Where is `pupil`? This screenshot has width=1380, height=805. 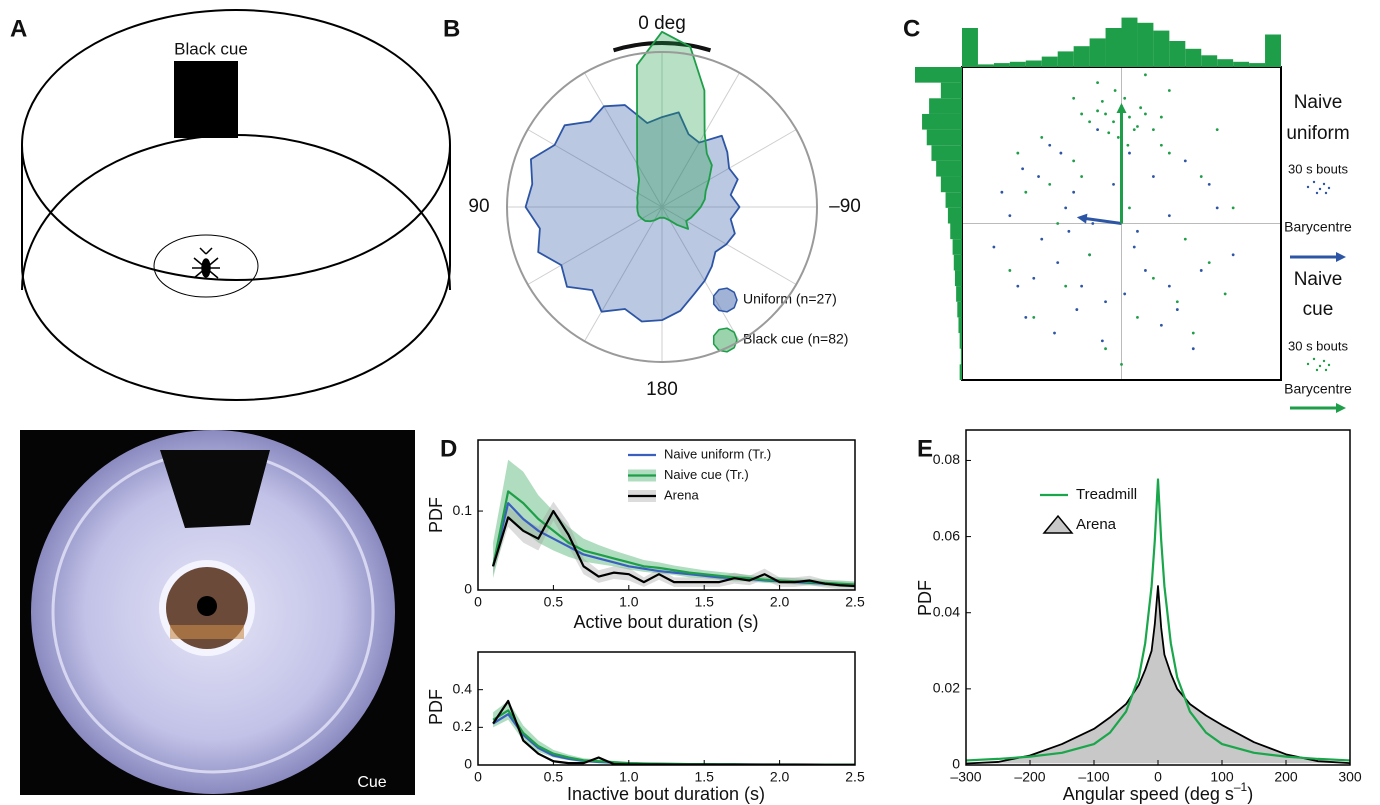
pupil is located at coordinates (207, 606).